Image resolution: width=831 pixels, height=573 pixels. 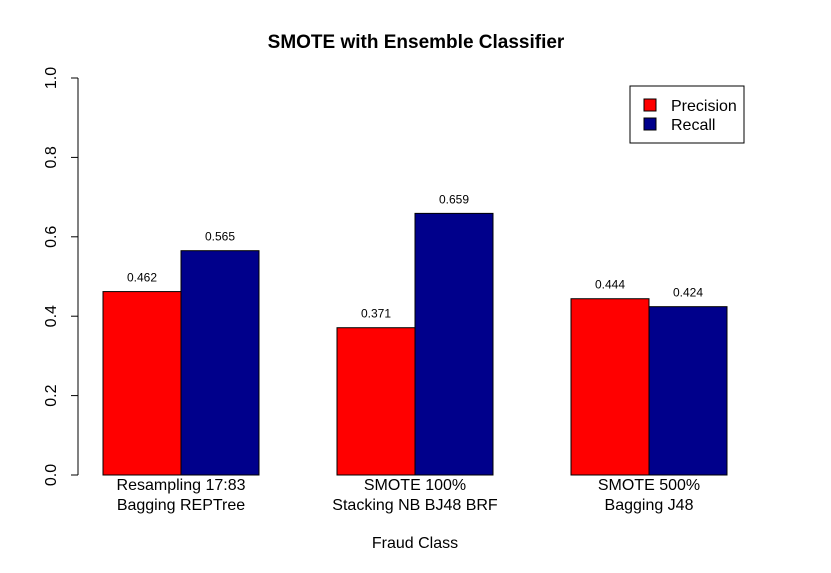 What do you see at coordinates (181, 505) in the screenshot?
I see `x-tick-label: Bagging REPTree` at bounding box center [181, 505].